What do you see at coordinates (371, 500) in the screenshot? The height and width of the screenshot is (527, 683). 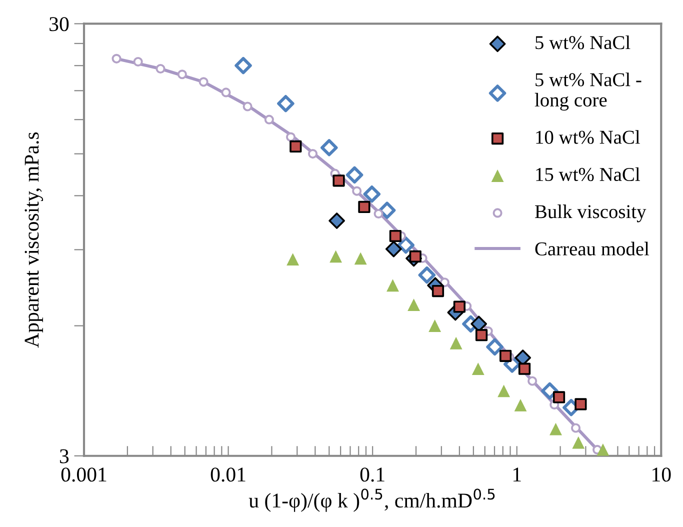 I see `x-axis-title: u (1-φ)/(φ k )$^{0.5}$, cm/h.mD$^{0.5}$` at bounding box center [371, 500].